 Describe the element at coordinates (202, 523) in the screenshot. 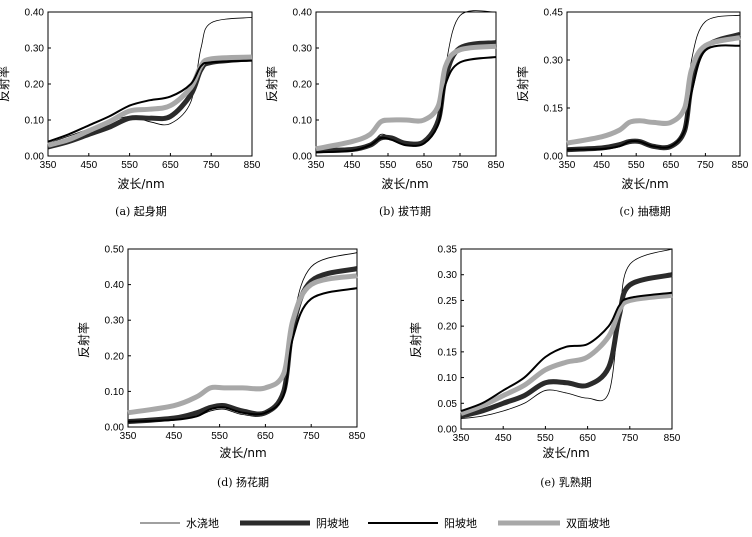

I see `legend-label-shuijiao: 水浇地` at that location.